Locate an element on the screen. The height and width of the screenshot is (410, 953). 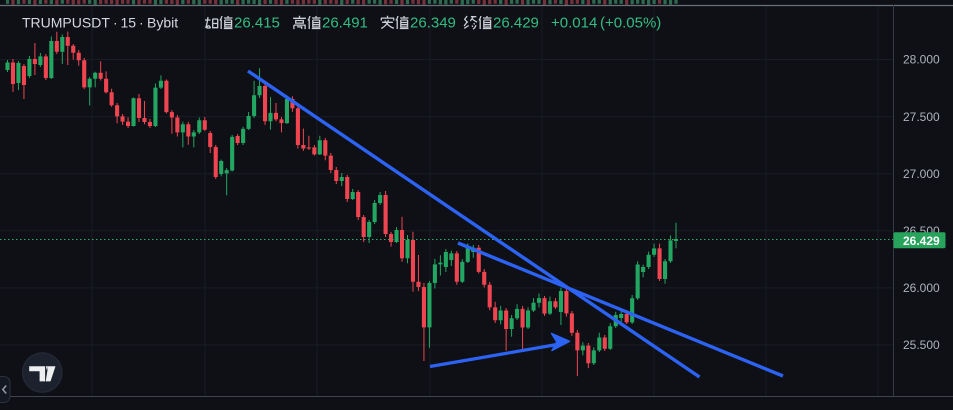
svg-text: 15 is located at coordinates (129, 23).